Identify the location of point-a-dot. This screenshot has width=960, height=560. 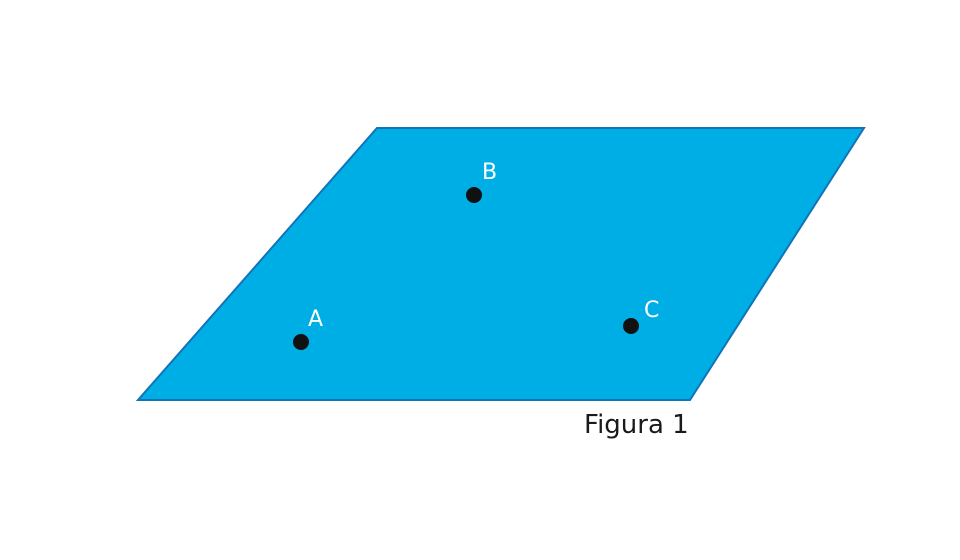
(301, 342).